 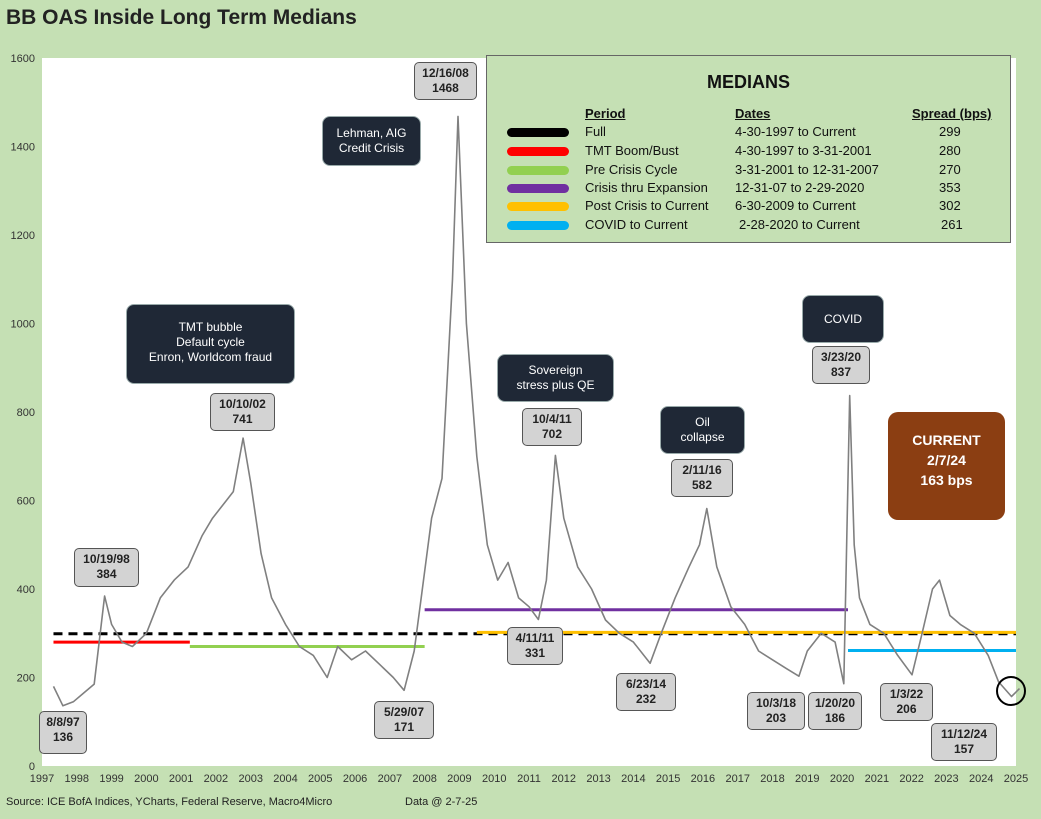 I want to click on callout: 12/16/08 1468, so click(x=445, y=81).